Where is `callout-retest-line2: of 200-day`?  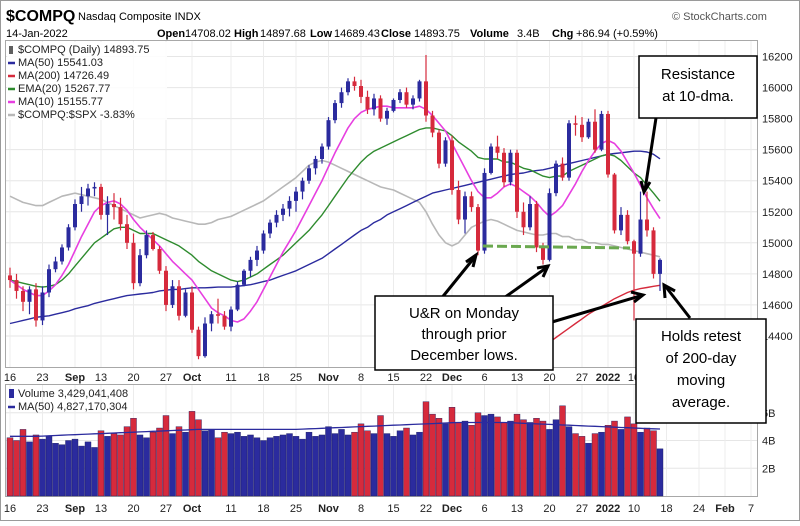 callout-retest-line2: of 200-day is located at coordinates (701, 358).